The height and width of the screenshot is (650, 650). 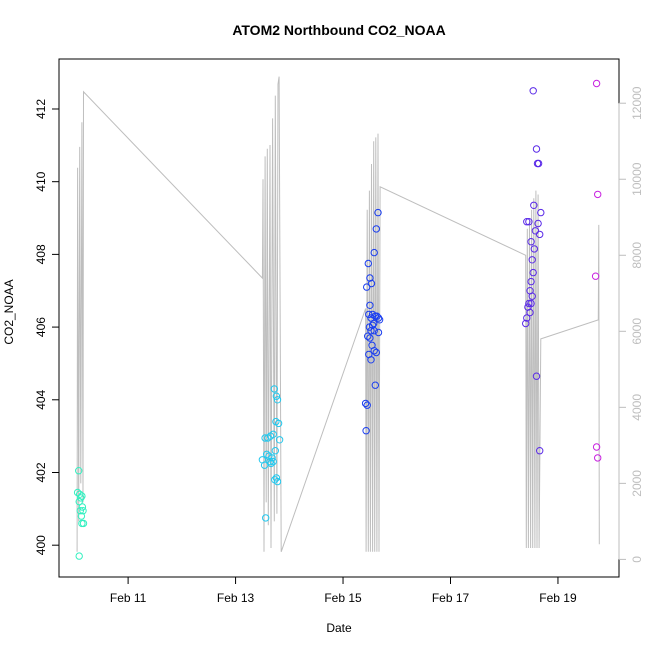 I want to click on y2-tick-label: 12000, so click(x=637, y=103).